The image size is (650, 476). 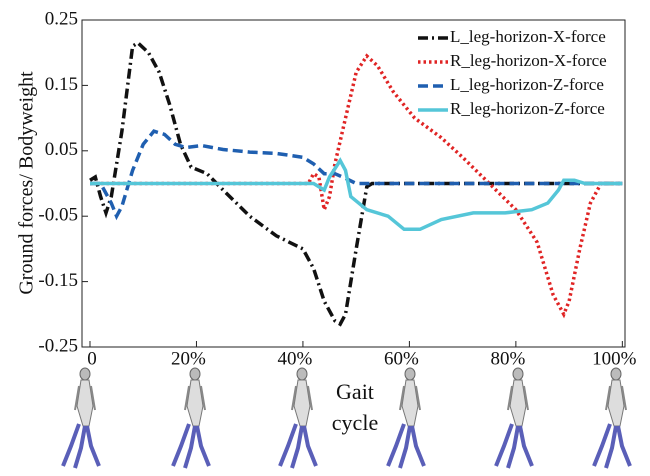 I want to click on series-line, so click(x=356, y=194).